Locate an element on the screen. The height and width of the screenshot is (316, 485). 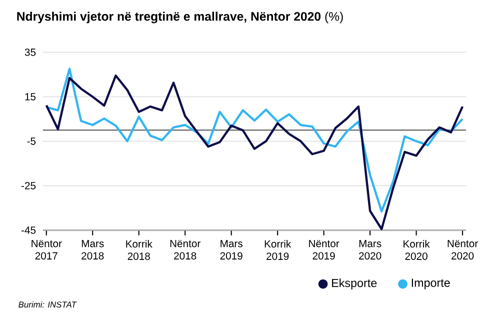
x-tick-label: Mars 2020 is located at coordinates (370, 250).